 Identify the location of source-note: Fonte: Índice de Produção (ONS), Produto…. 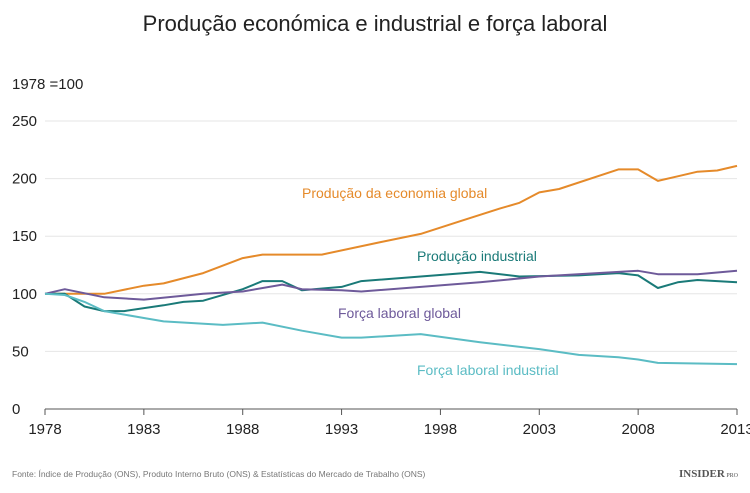
(219, 474).